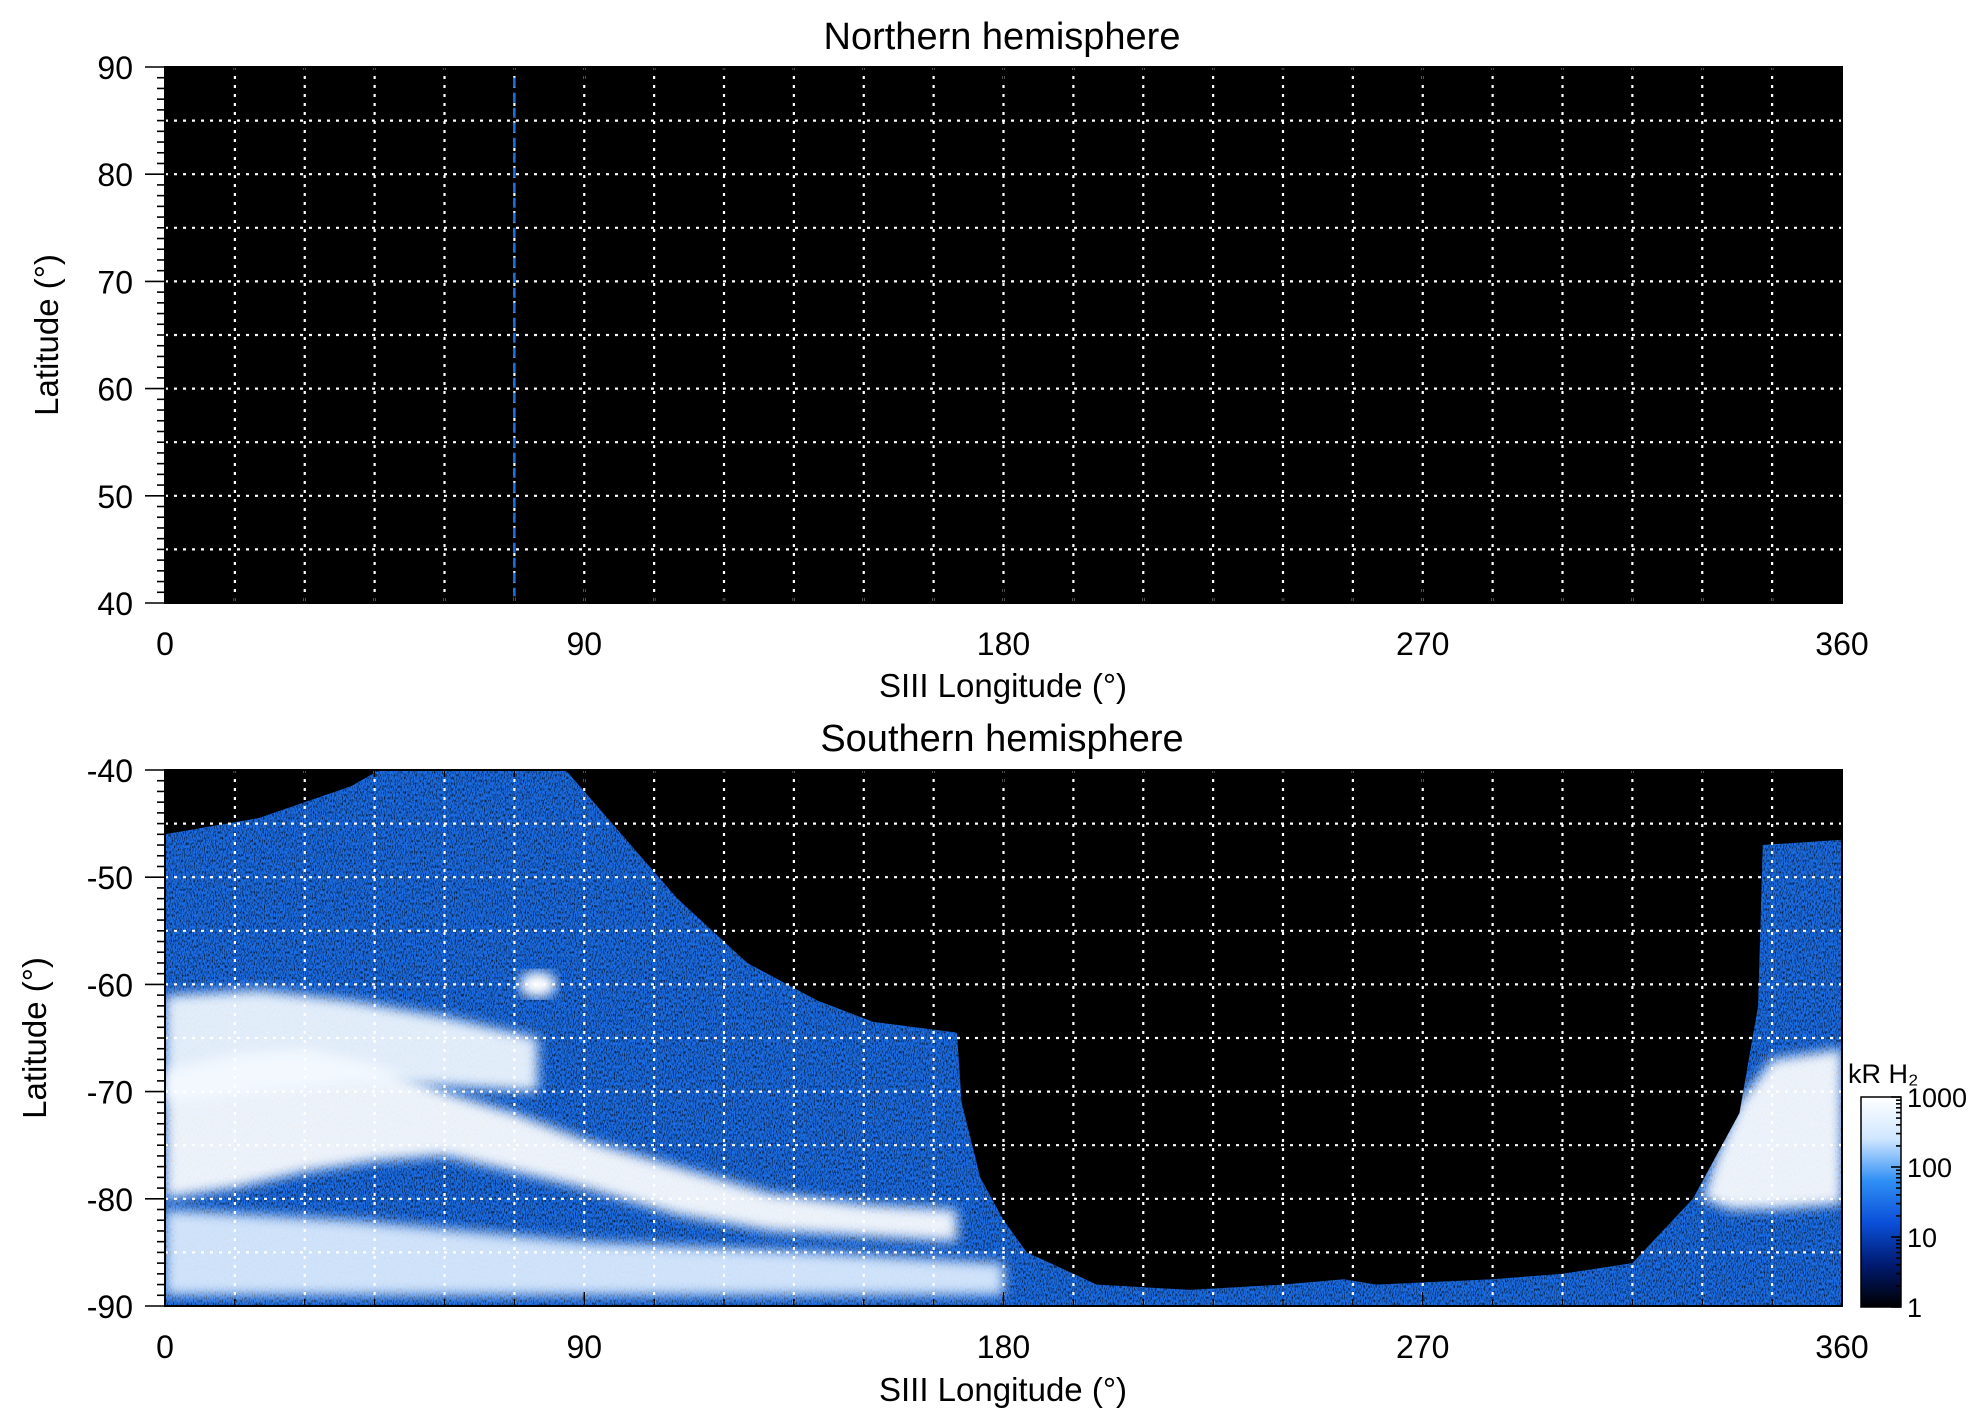 The width and height of the screenshot is (1983, 1423). Describe the element at coordinates (110, 1307) in the screenshot. I see `y-tick-label: -90` at that location.